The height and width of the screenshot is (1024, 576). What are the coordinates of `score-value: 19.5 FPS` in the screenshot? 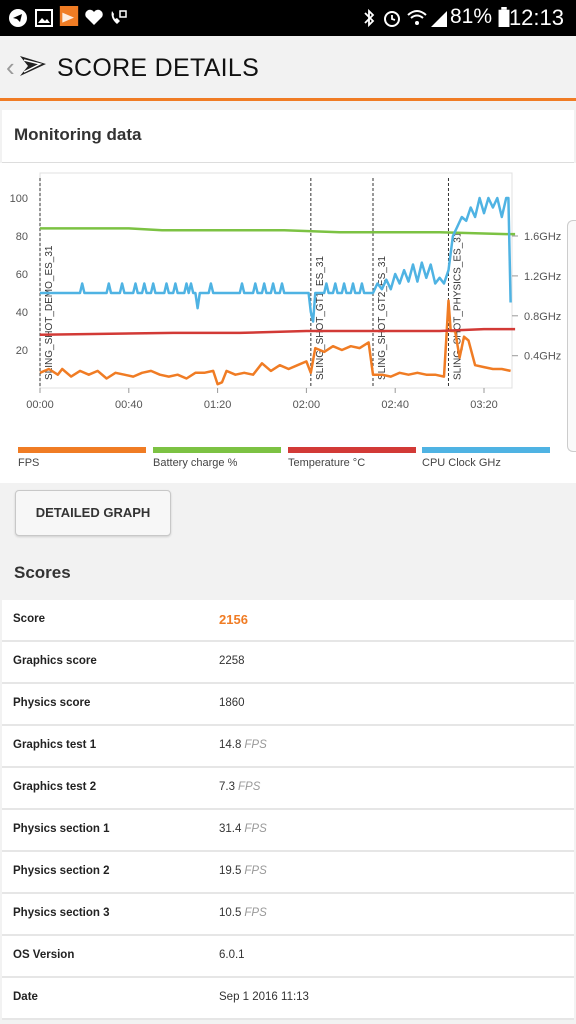 It's located at (243, 871).